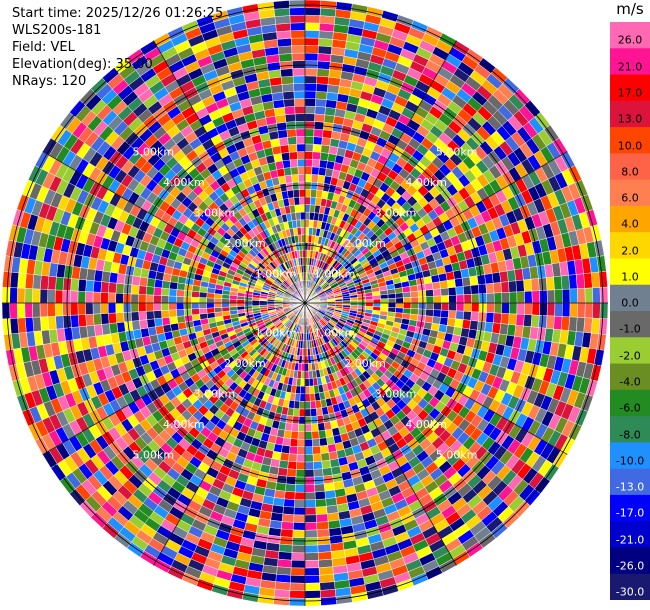  What do you see at coordinates (630, 172) in the screenshot?
I see `colorbar-tick-label: 8.0` at bounding box center [630, 172].